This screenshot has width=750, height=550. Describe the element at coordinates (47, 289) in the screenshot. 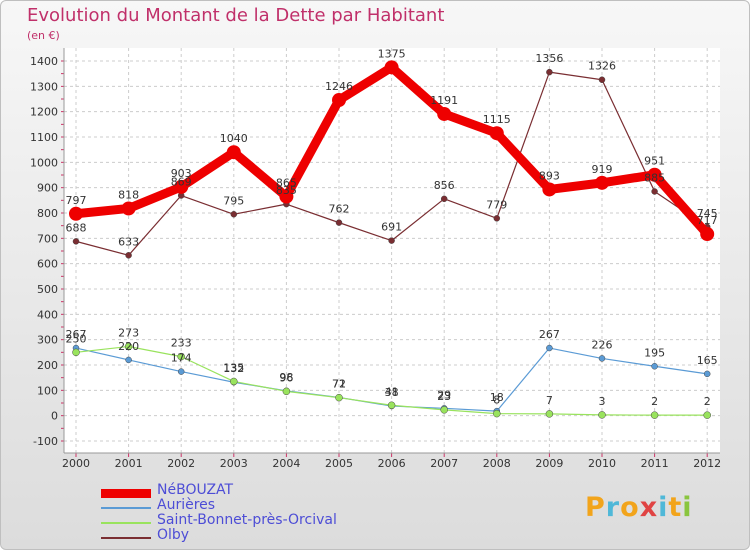

I see `y-tick-label: 500` at that location.